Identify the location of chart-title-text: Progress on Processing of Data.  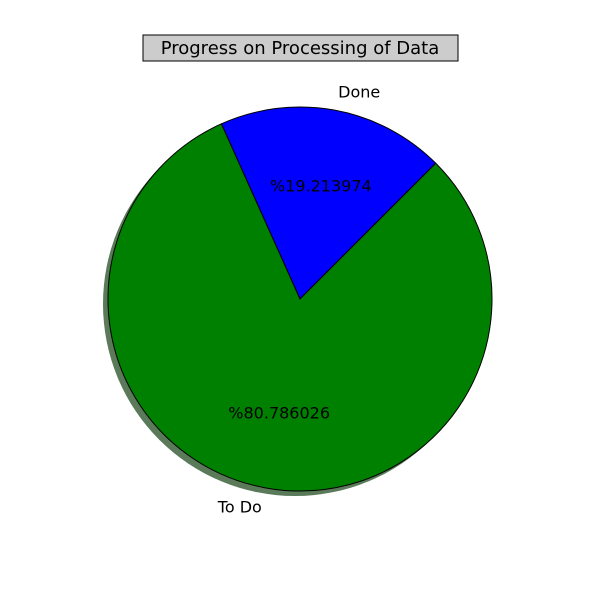
(300, 48).